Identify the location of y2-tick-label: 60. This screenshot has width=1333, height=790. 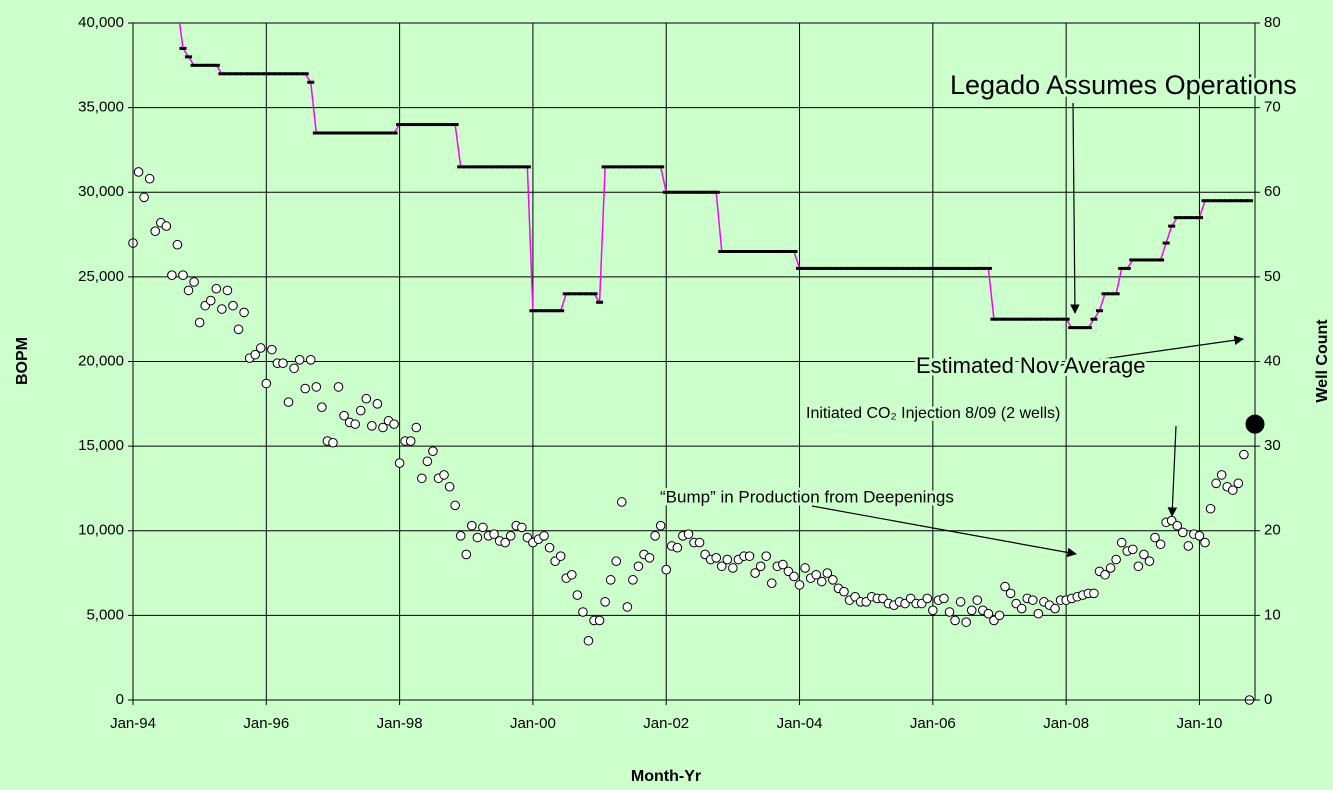
(1272, 191).